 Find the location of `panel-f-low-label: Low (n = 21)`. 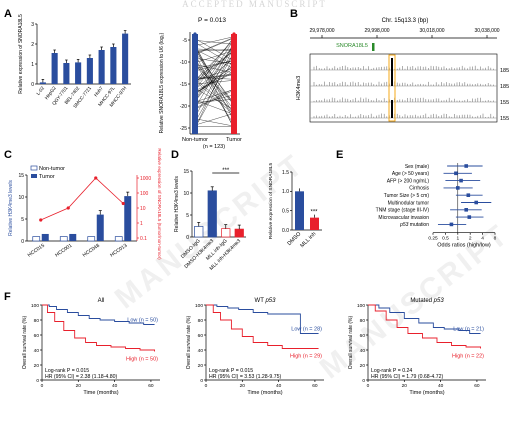

panel-f-low-label: Low (n = 21) is located at coordinates (468, 330).